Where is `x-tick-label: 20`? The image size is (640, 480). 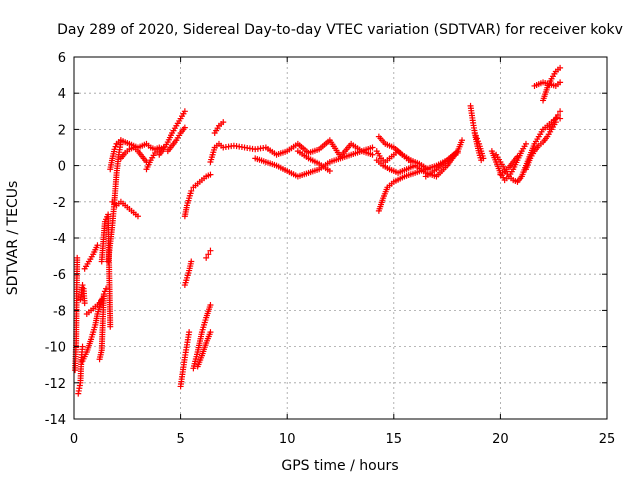
x-tick-label: 20 is located at coordinates (500, 439).